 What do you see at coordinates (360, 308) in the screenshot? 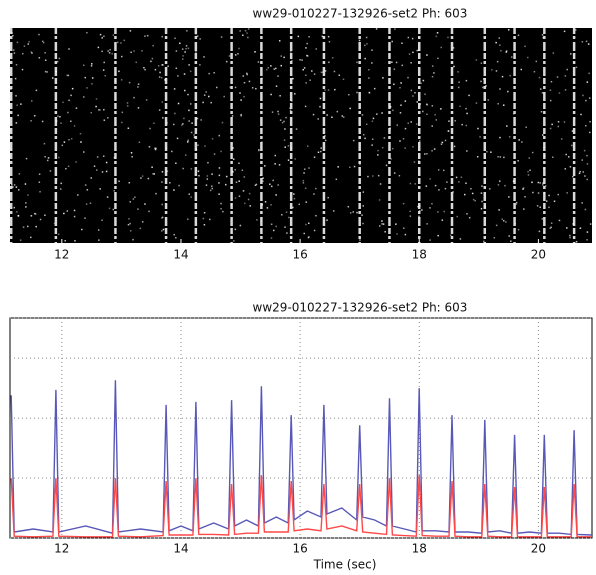
I see `line-title: ww29-010227-132926-set2 Ph: 603` at bounding box center [360, 308].